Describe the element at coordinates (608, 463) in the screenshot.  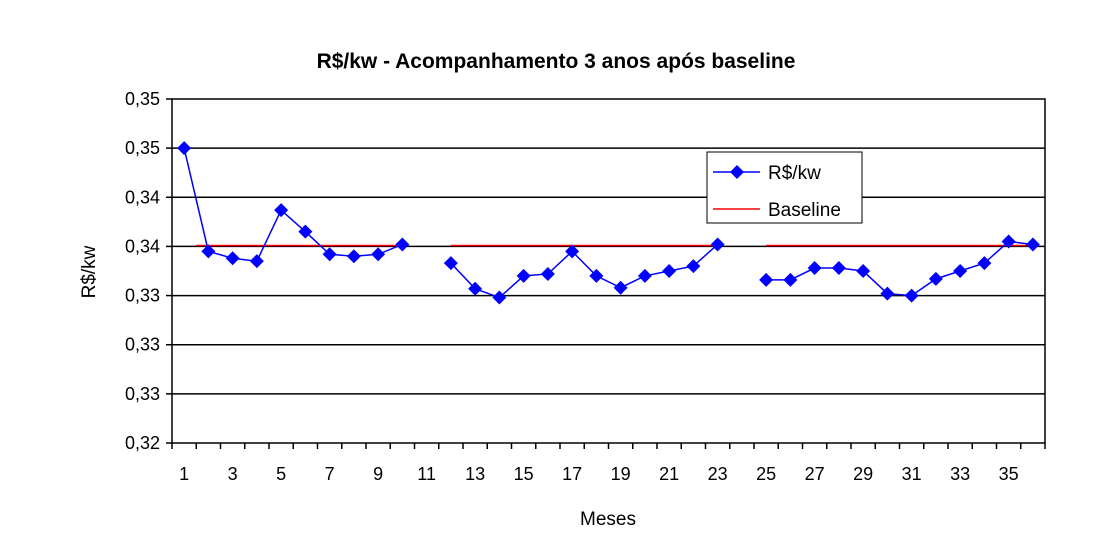
I see `x-axis-ticks: 1 3 5 7 9 11 13 15 17 19 21 23 25 27 29 31 33 35` at that location.